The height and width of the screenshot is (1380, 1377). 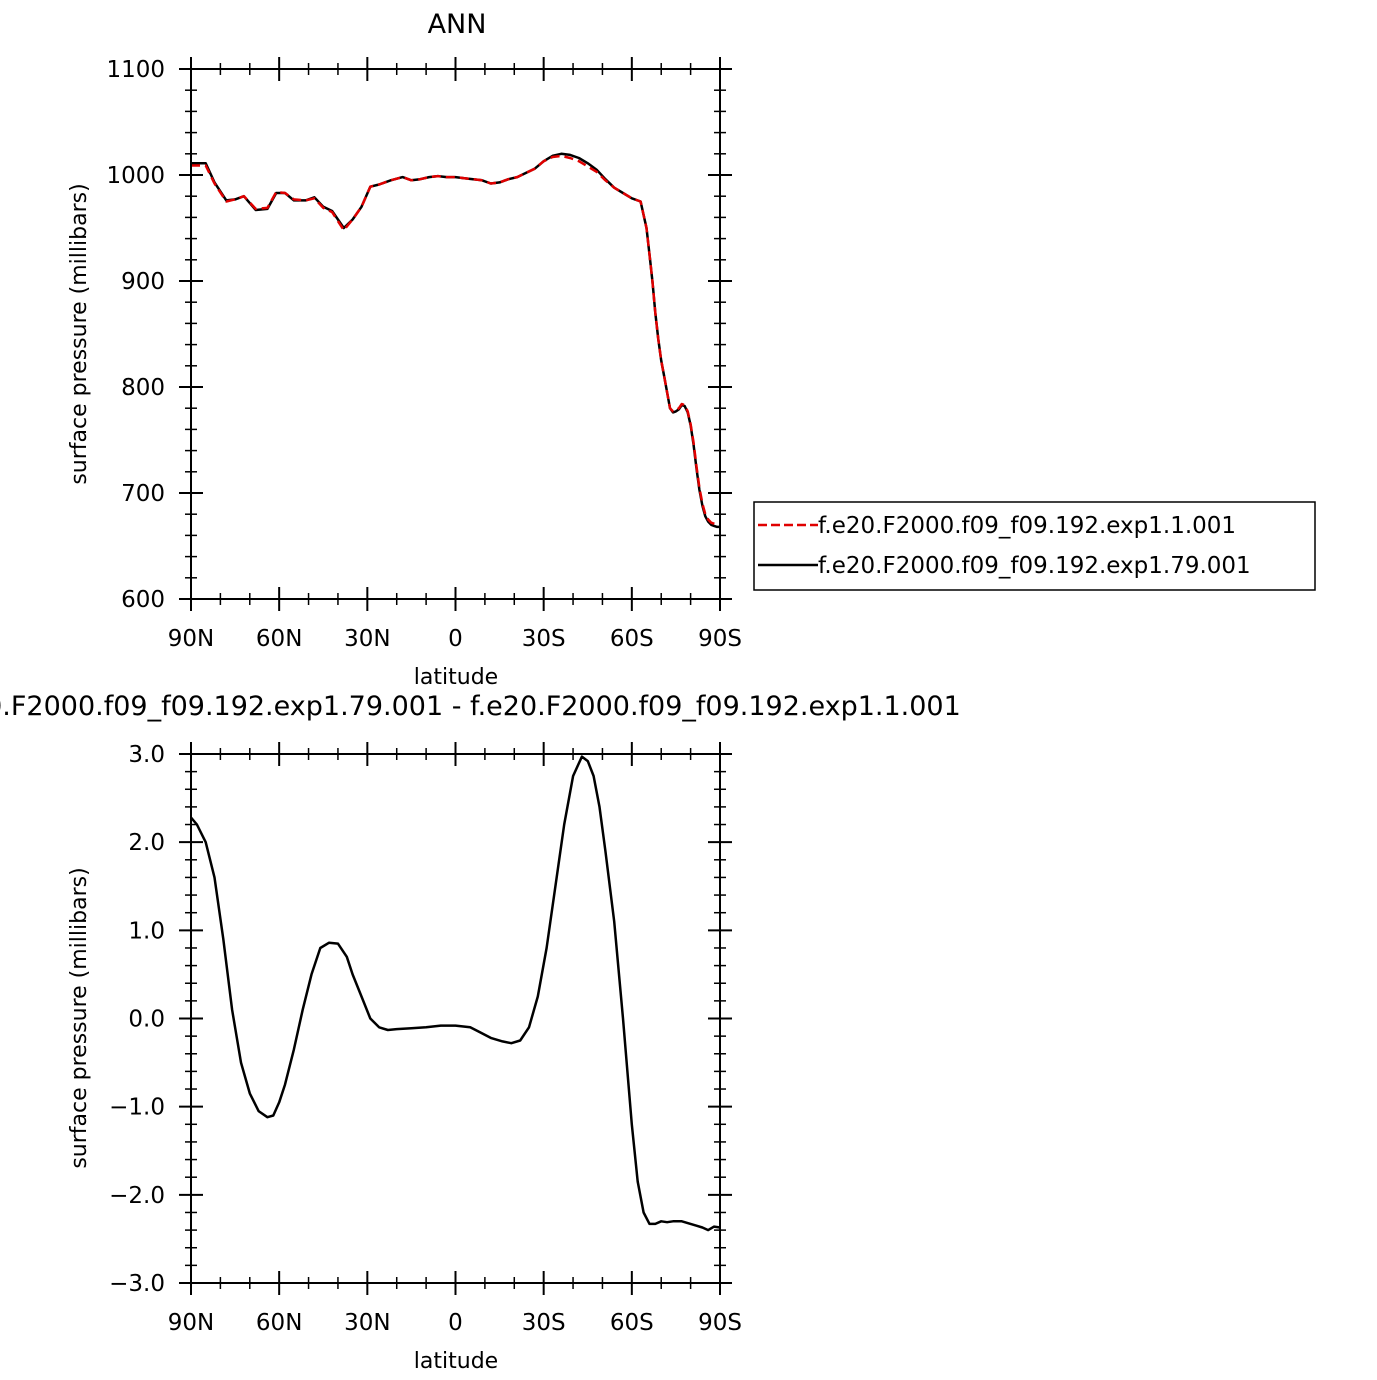 I want to click on legend-label-exp1-1-001: f.e20.F2000.f09_f09.192.exp1.1.001, so click(x=1027, y=526).